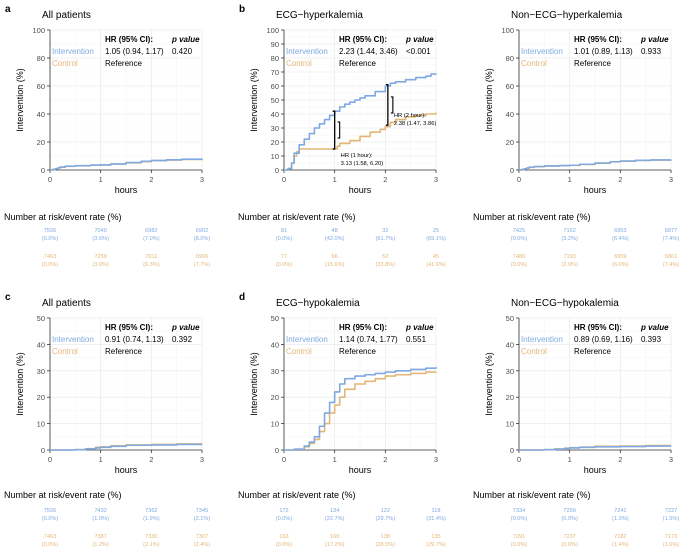  What do you see at coordinates (100, 511) in the screenshot?
I see `risk-intervention-n: 7432` at bounding box center [100, 511].